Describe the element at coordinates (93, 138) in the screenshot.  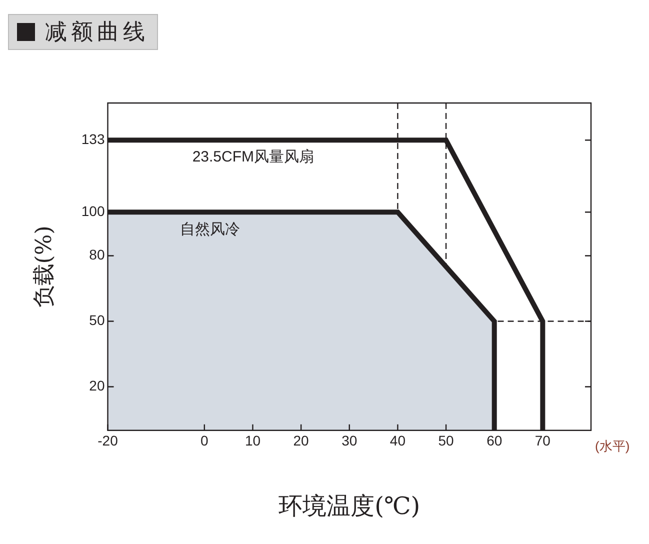
I see `y-tick-label: 133` at that location.